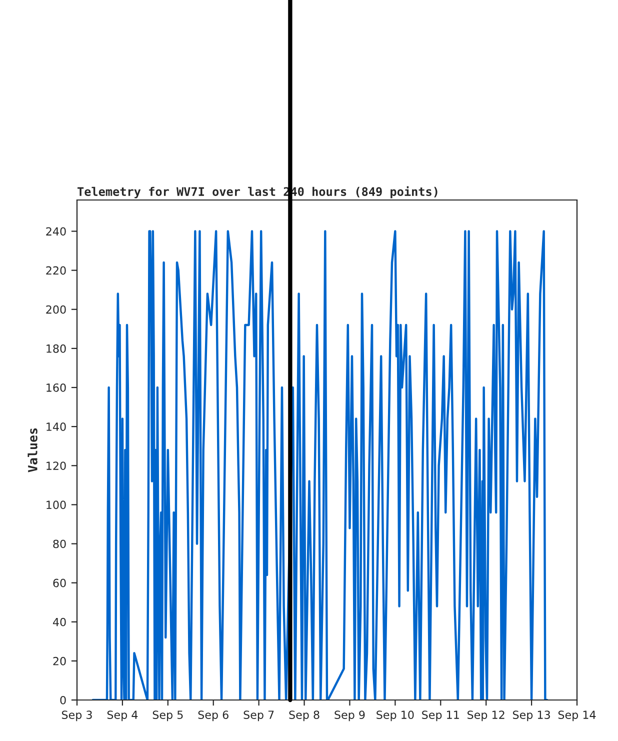  Describe the element at coordinates (440, 716) in the screenshot. I see `x-tick-label: Sep 11` at that location.